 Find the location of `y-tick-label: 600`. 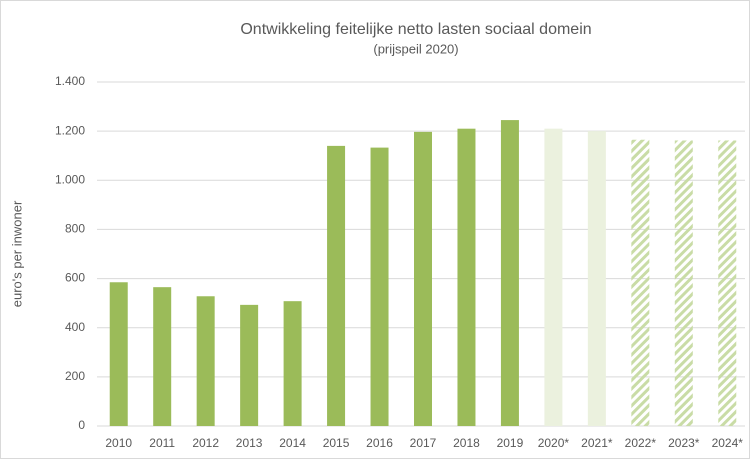

y-tick-label: 600 is located at coordinates (75, 278).